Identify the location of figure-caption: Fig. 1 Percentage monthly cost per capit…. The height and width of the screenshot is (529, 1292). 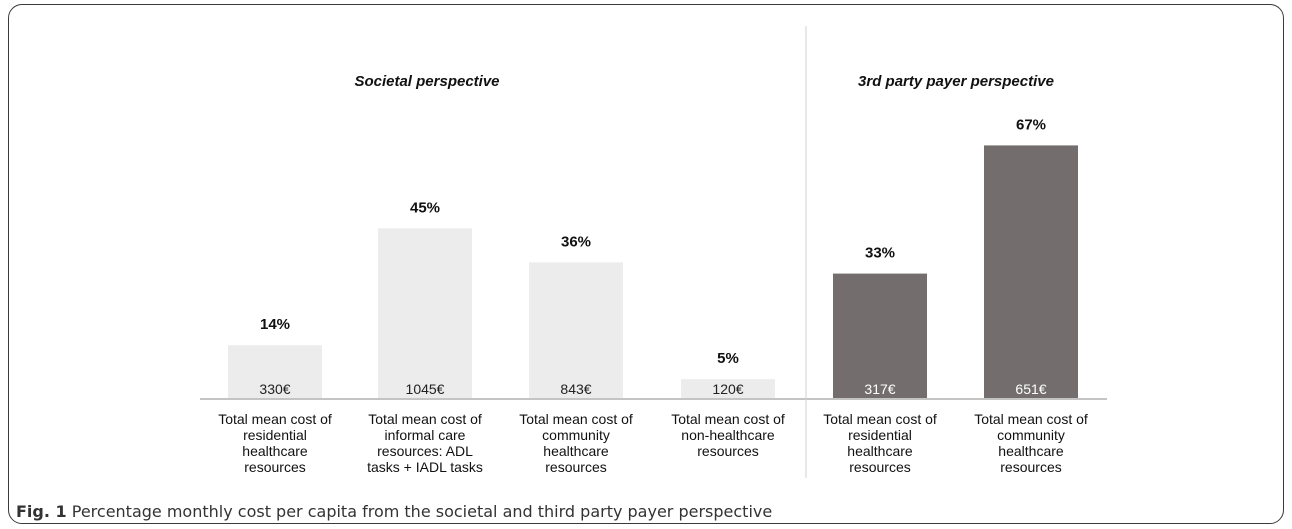
(394, 511).